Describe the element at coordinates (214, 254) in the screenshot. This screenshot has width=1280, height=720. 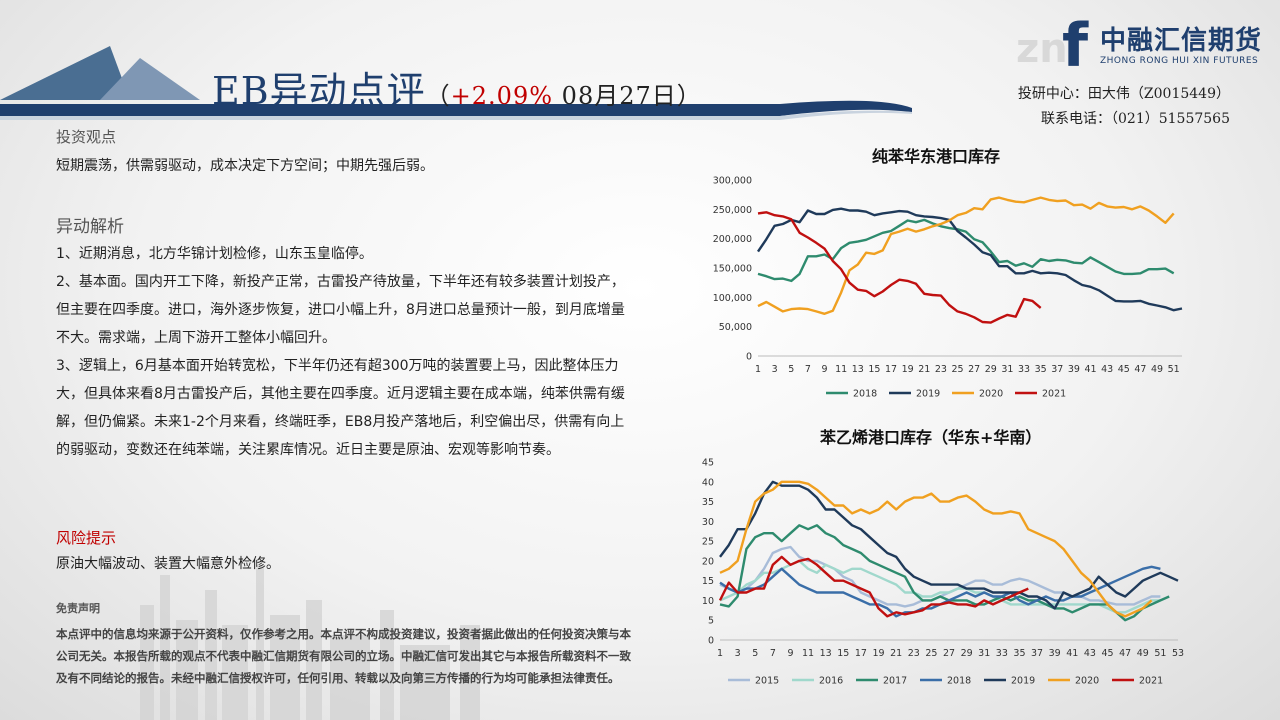
I see `analysis-point-1: 1、近期消息，北方华锦计划检修，山东玉皇临停。` at that location.